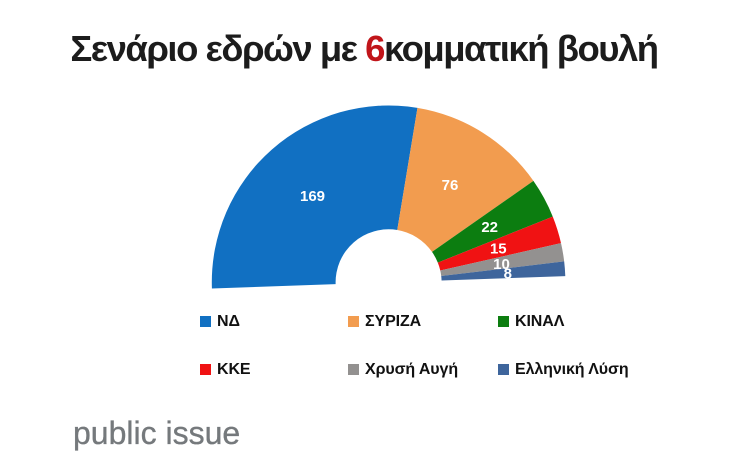  Describe the element at coordinates (501, 264) in the screenshot. I see `svg-text: 10` at that location.